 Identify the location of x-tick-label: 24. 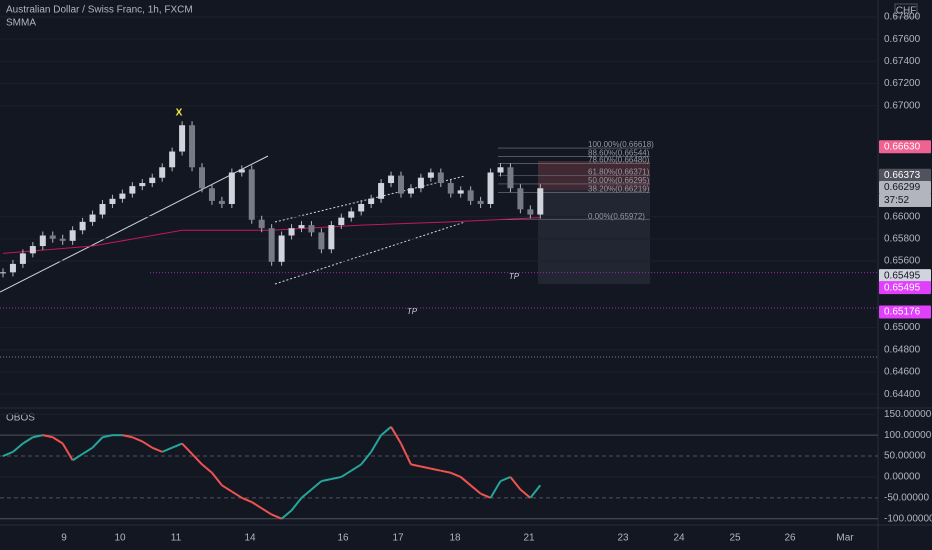
(679, 538).